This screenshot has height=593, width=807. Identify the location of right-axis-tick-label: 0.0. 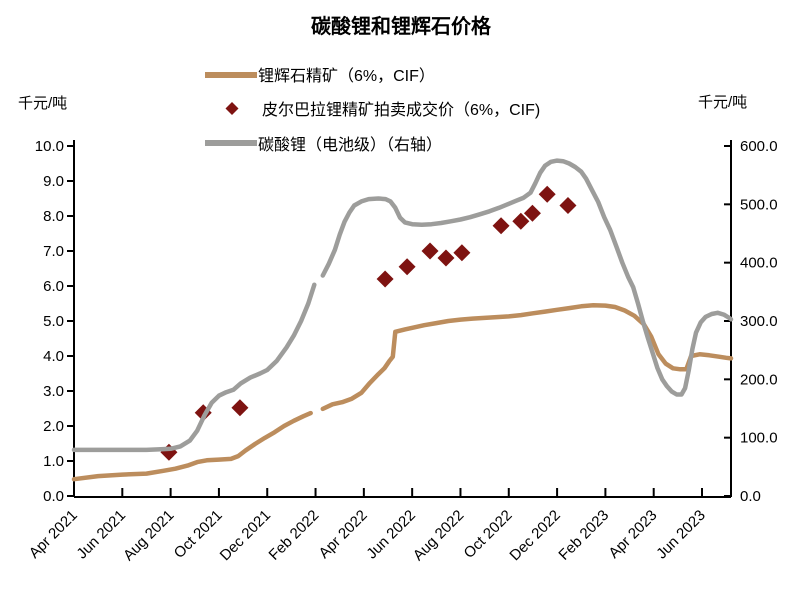
(750, 496).